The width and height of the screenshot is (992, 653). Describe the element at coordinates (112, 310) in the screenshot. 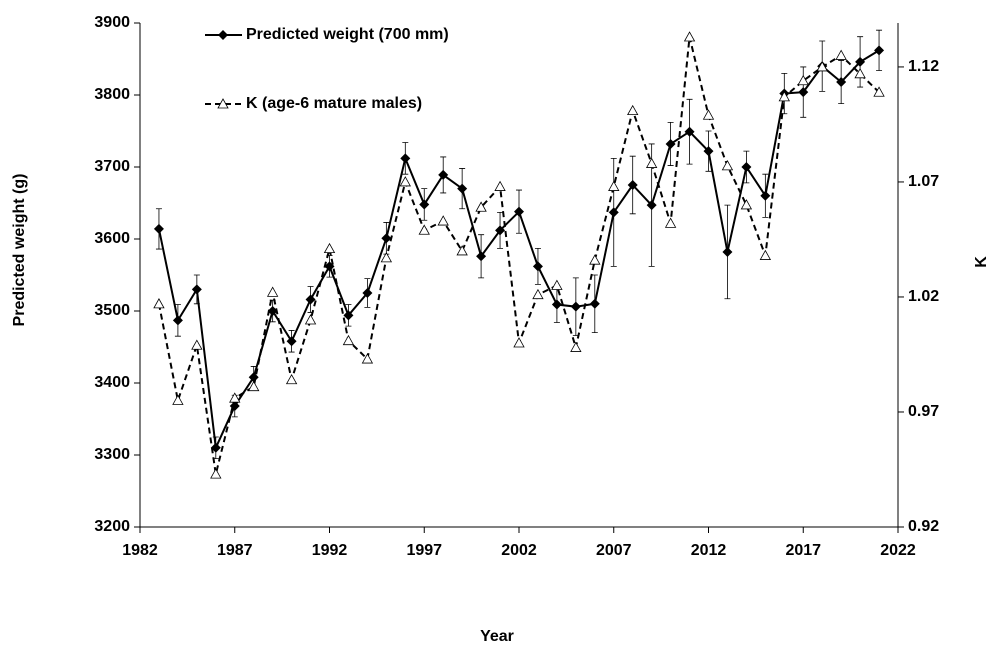

I see `y-tick-label: 3500` at that location.